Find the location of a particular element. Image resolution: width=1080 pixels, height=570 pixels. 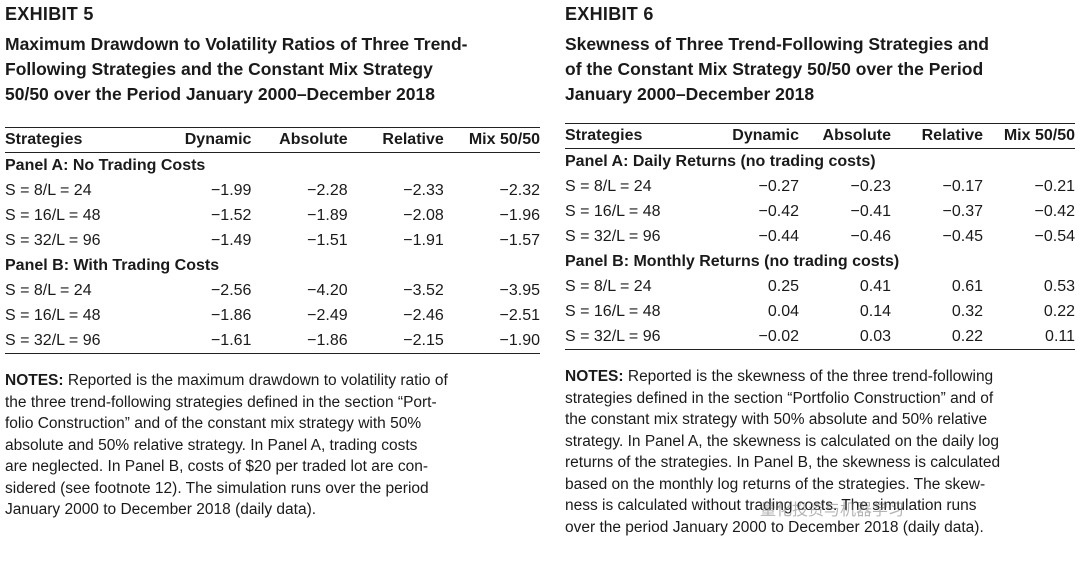

table-cell: −2.49 is located at coordinates (327, 315).